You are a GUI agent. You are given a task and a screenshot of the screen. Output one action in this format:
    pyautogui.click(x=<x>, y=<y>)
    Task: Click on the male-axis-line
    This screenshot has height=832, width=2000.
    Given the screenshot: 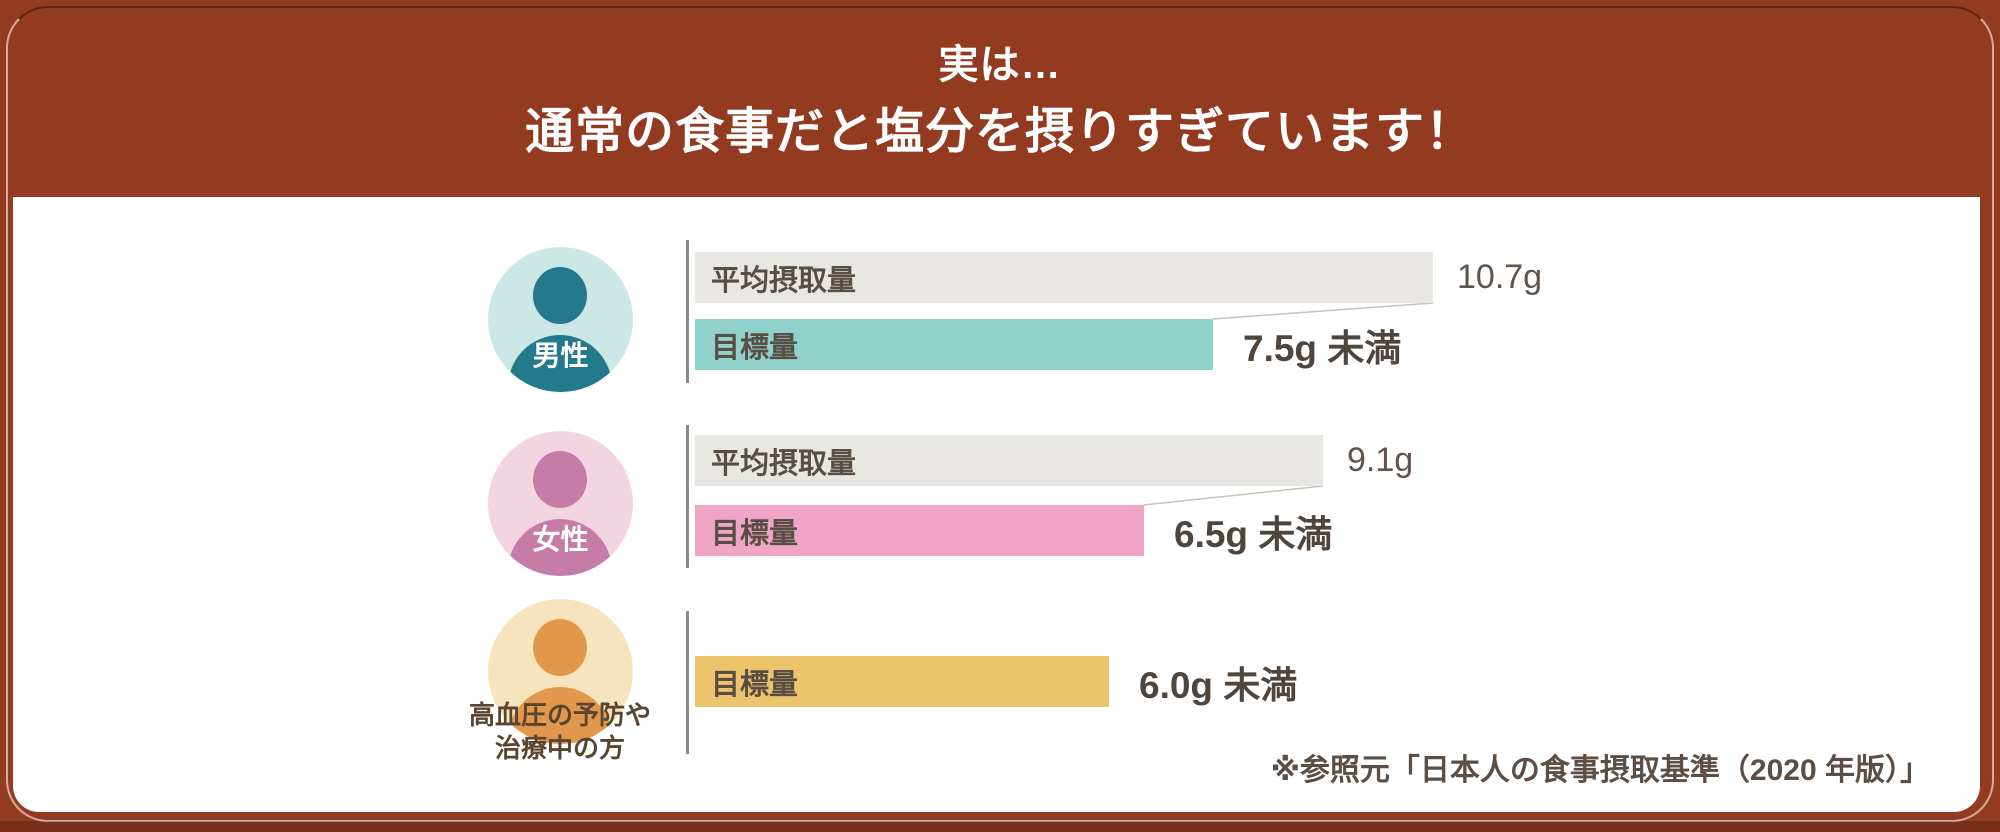 What is the action you would take?
    pyautogui.click(x=687, y=311)
    